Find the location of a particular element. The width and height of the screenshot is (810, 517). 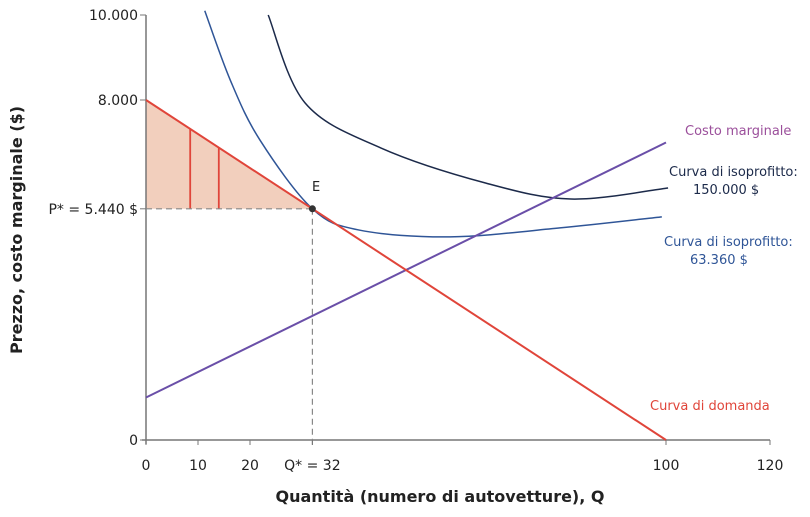

isoprofit-high-name: Curva di isoprofitto: is located at coordinates (733, 172).